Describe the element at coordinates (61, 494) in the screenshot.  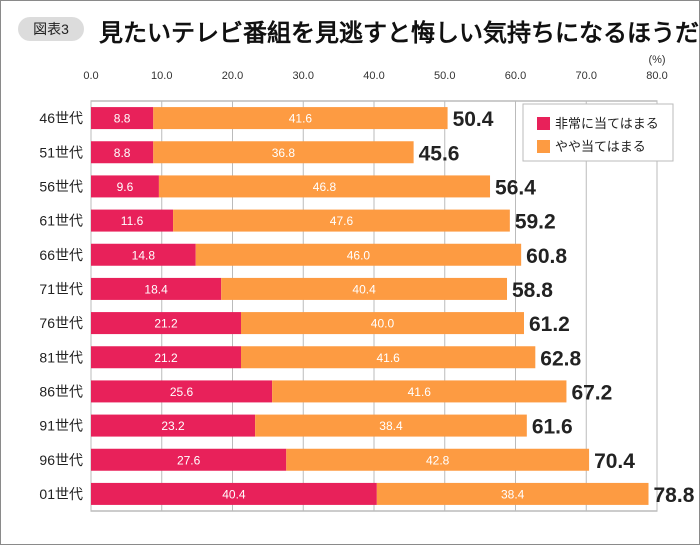
I see `category-label: 01世代` at that location.